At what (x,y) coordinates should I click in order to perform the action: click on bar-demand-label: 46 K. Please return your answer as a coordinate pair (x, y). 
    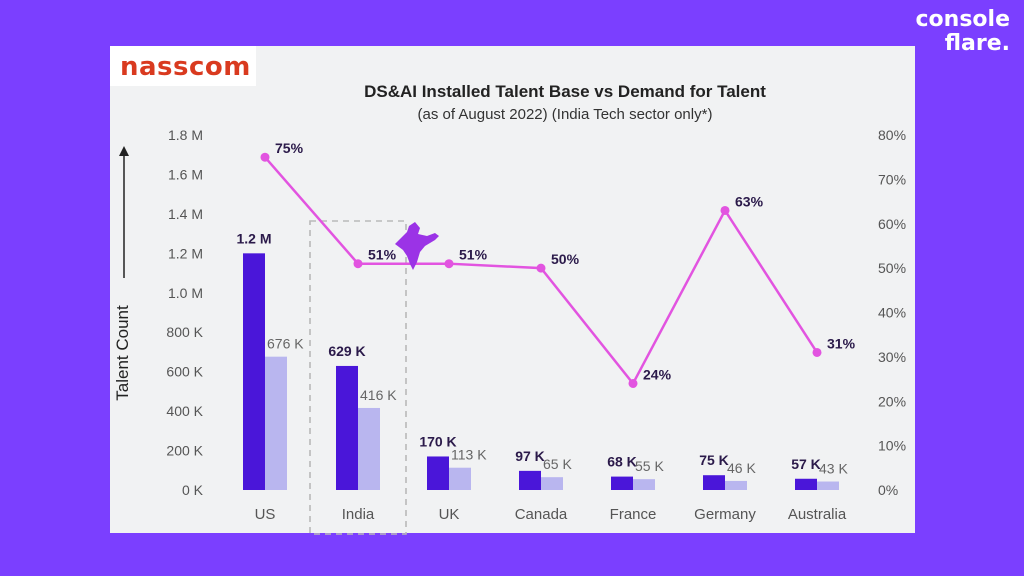
    Looking at the image, I should click on (741, 468).